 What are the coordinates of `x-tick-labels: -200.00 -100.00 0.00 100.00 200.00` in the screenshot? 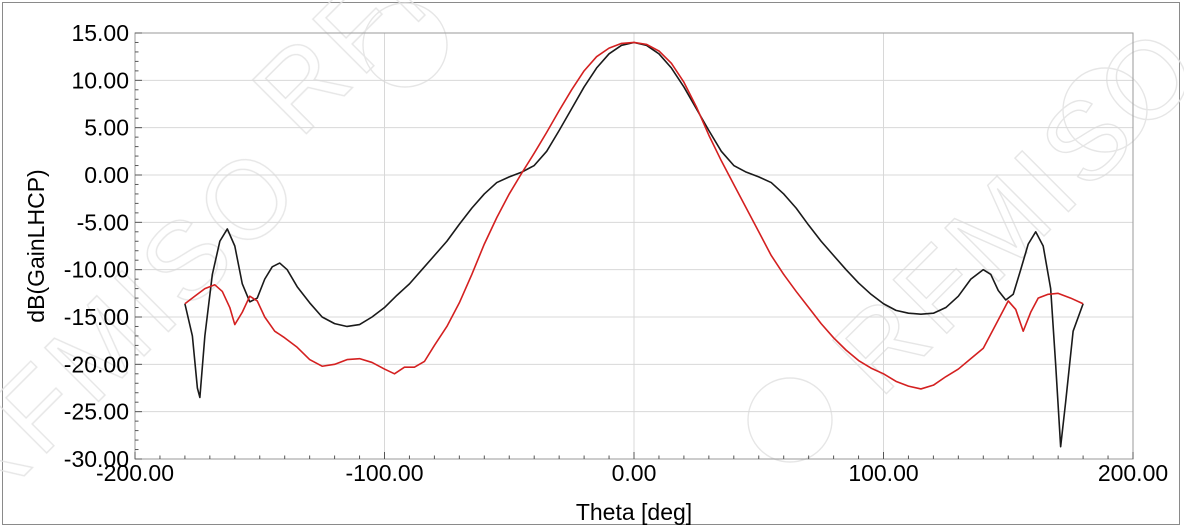 It's located at (632, 473).